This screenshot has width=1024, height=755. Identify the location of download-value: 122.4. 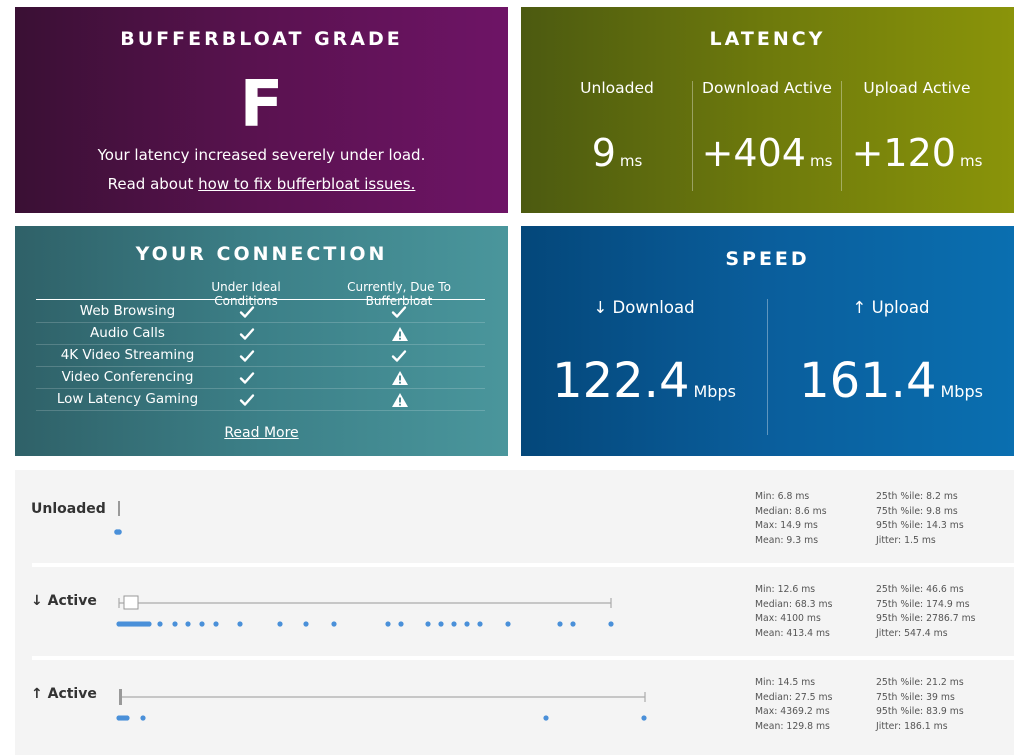
(621, 381).